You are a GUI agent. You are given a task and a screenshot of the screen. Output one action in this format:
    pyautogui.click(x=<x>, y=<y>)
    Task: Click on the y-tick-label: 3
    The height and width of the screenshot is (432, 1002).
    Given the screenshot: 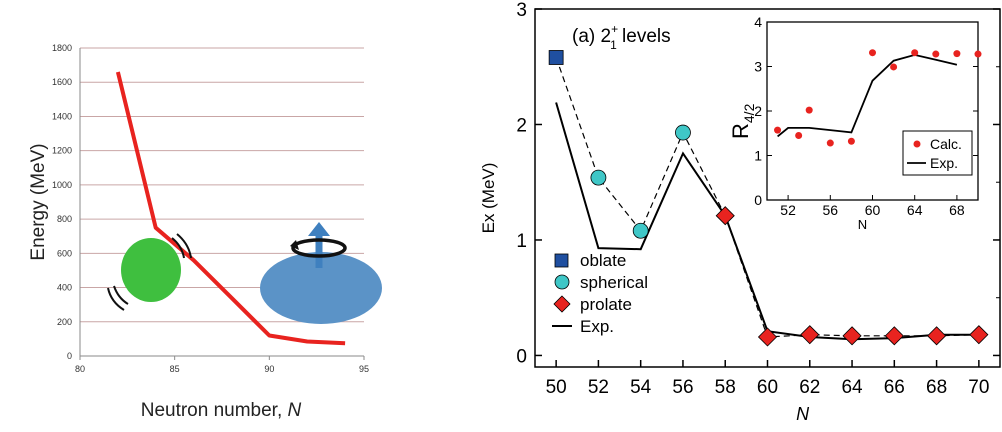 What is the action you would take?
    pyautogui.click(x=521, y=10)
    